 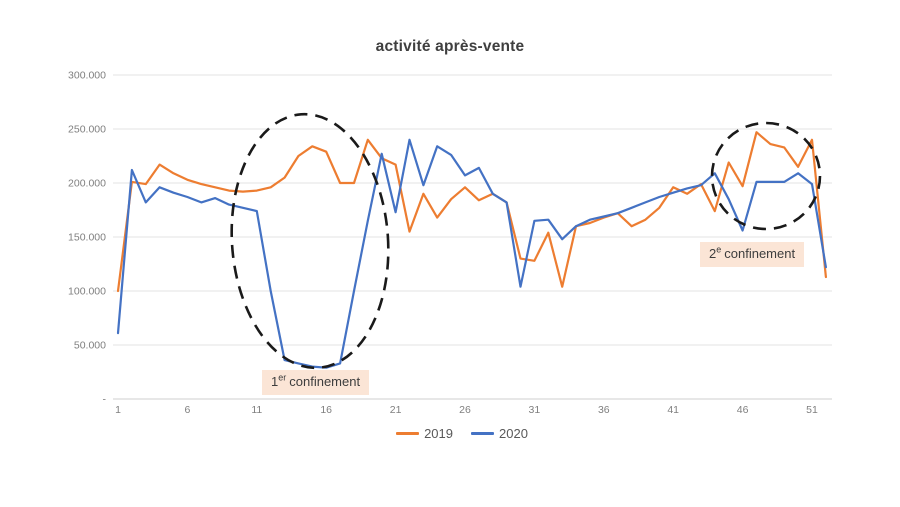 I want to click on legend-swatch-2019-line, so click(x=408, y=433).